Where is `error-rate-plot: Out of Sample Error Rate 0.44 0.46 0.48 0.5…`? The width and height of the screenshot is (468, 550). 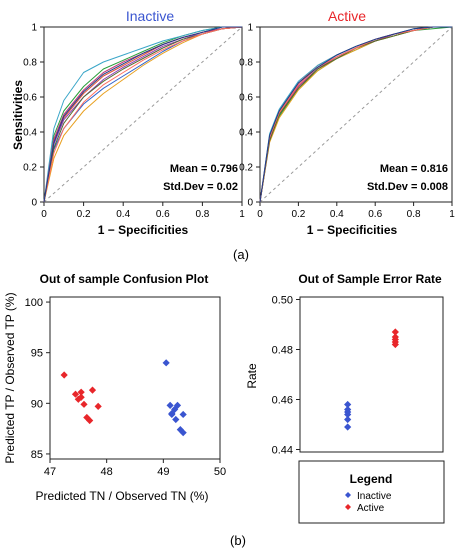
error-rate-plot: Out of Sample Error Rate 0.44 0.46 0.48 0.5… is located at coordinates (344, 364).